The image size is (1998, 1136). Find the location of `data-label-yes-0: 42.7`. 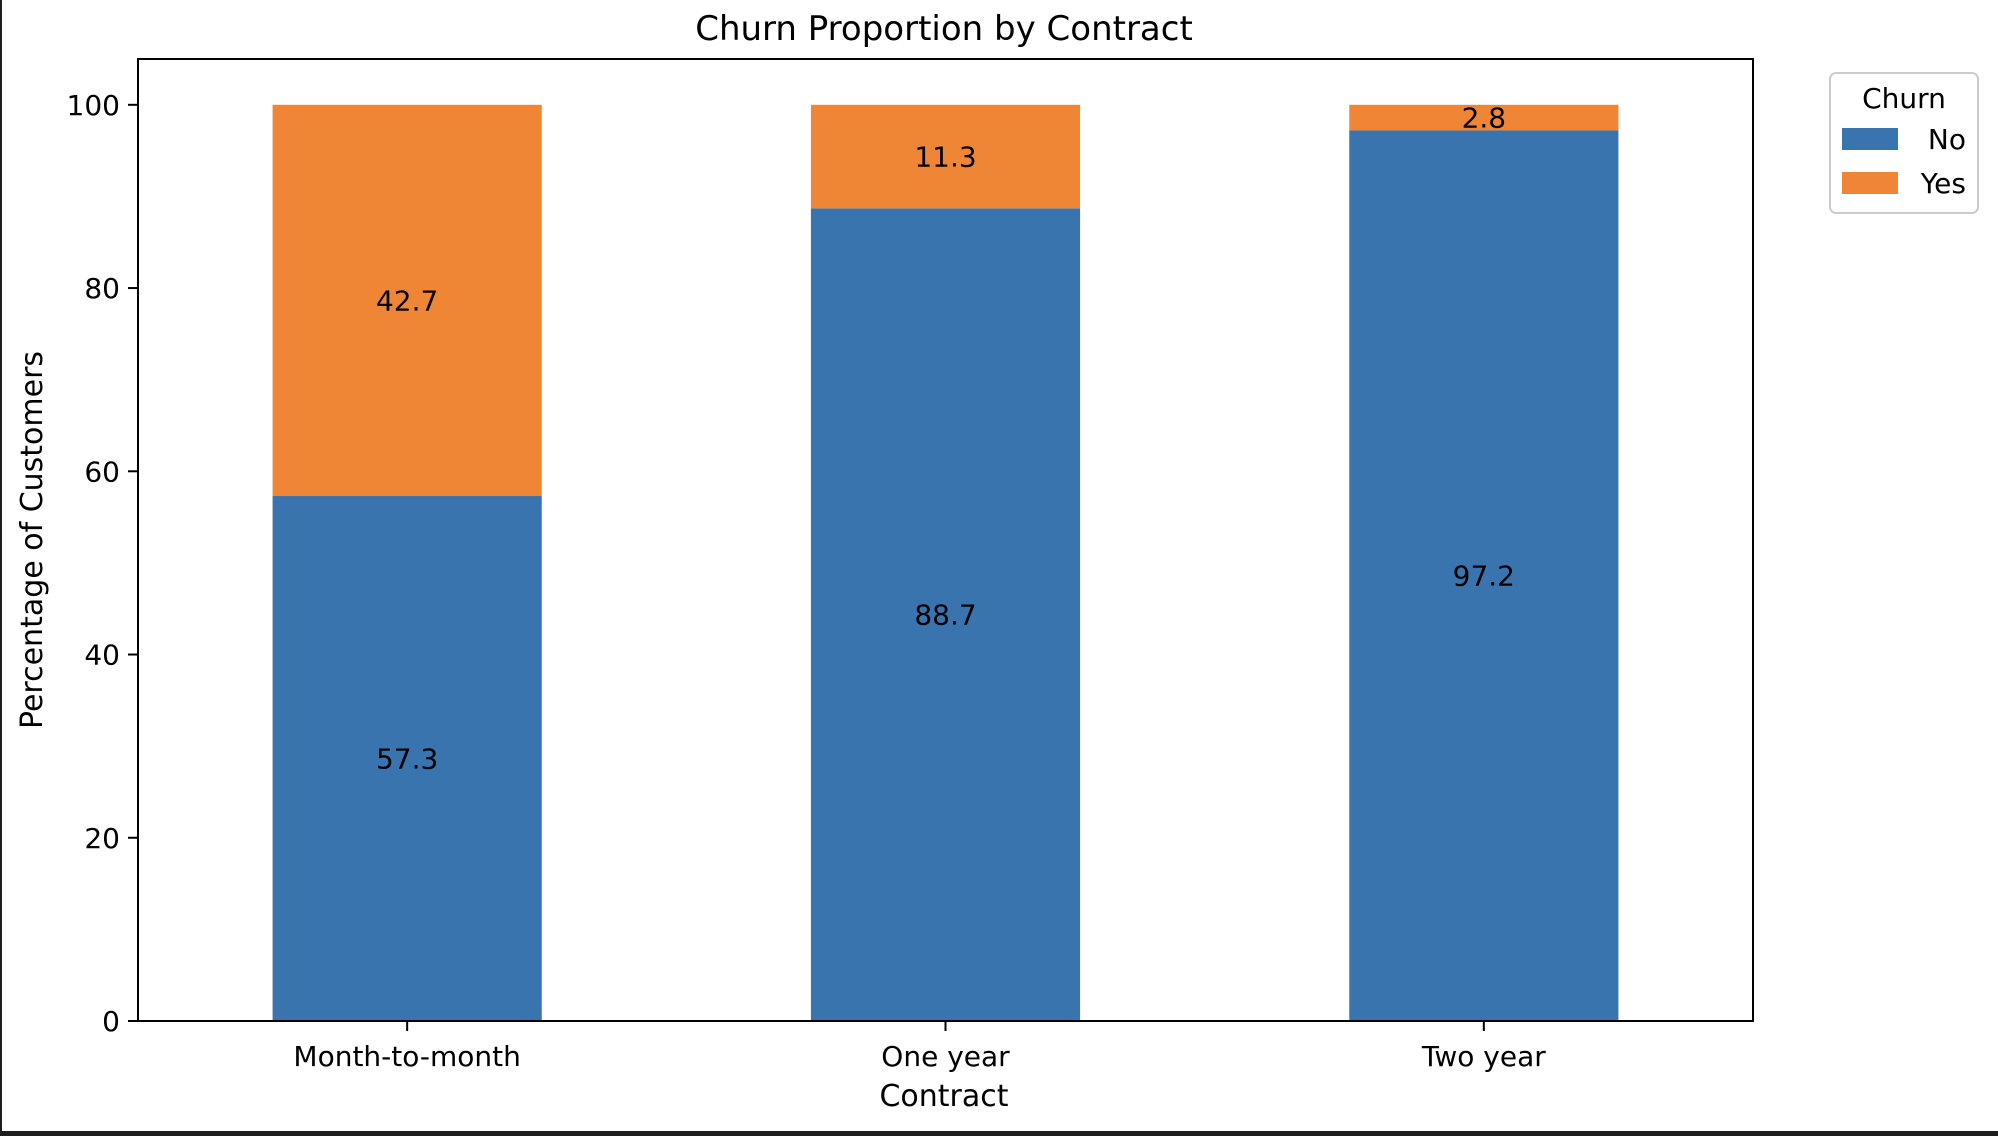

data-label-yes-0: 42.7 is located at coordinates (407, 300).